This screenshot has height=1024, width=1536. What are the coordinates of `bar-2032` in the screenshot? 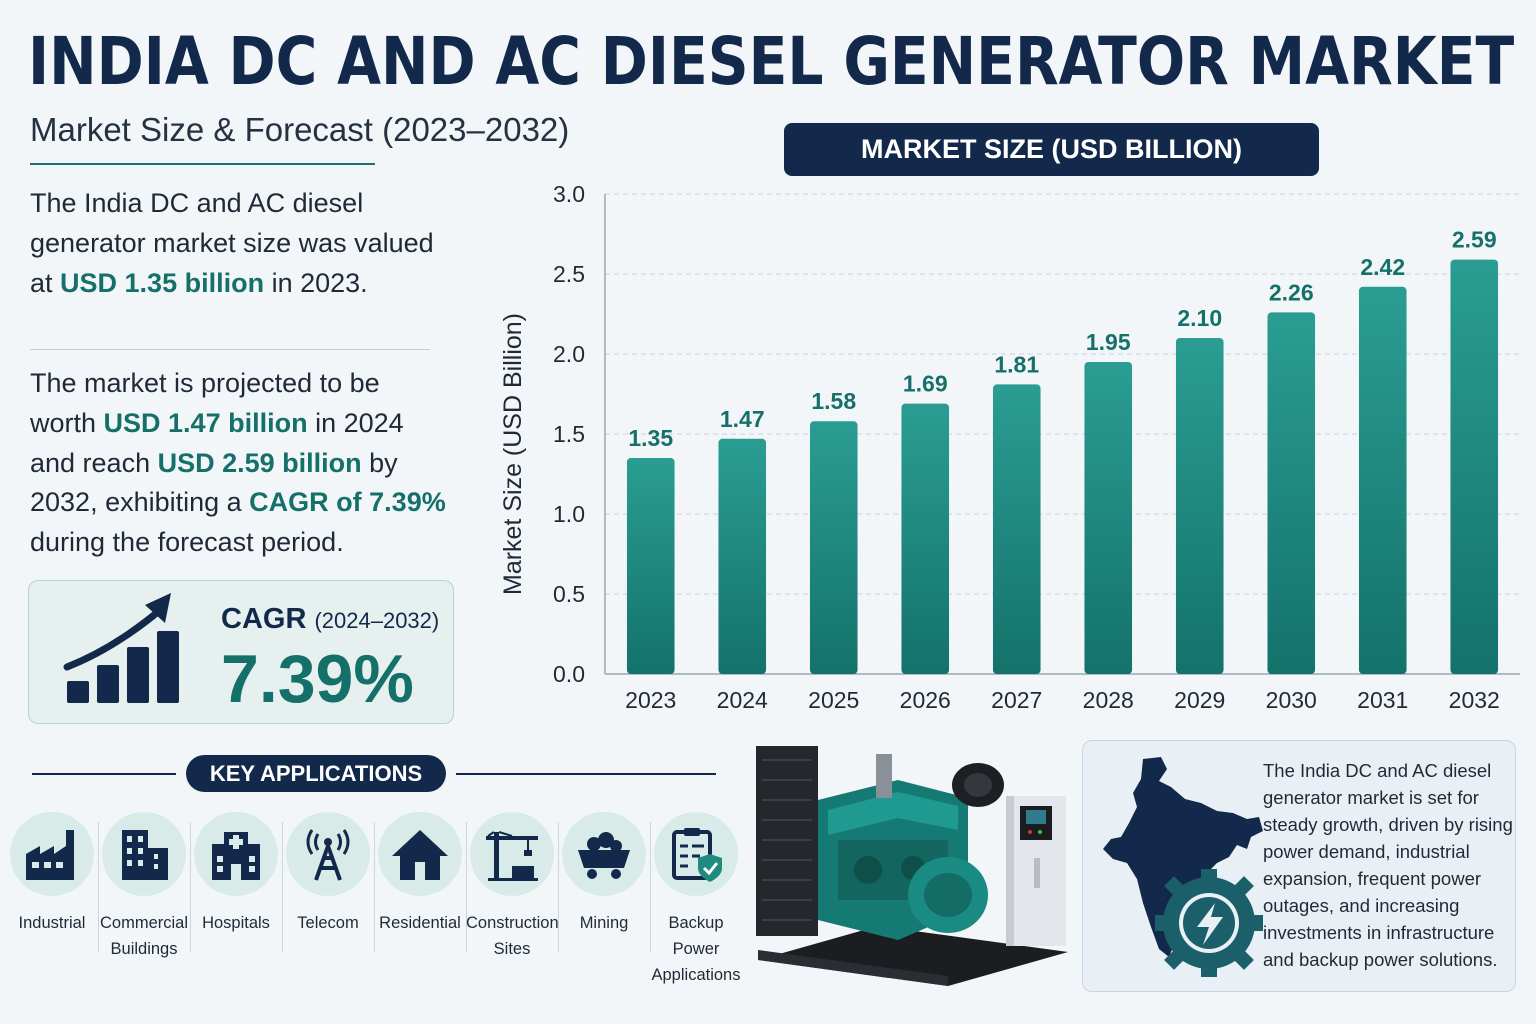 It's located at (1474, 466).